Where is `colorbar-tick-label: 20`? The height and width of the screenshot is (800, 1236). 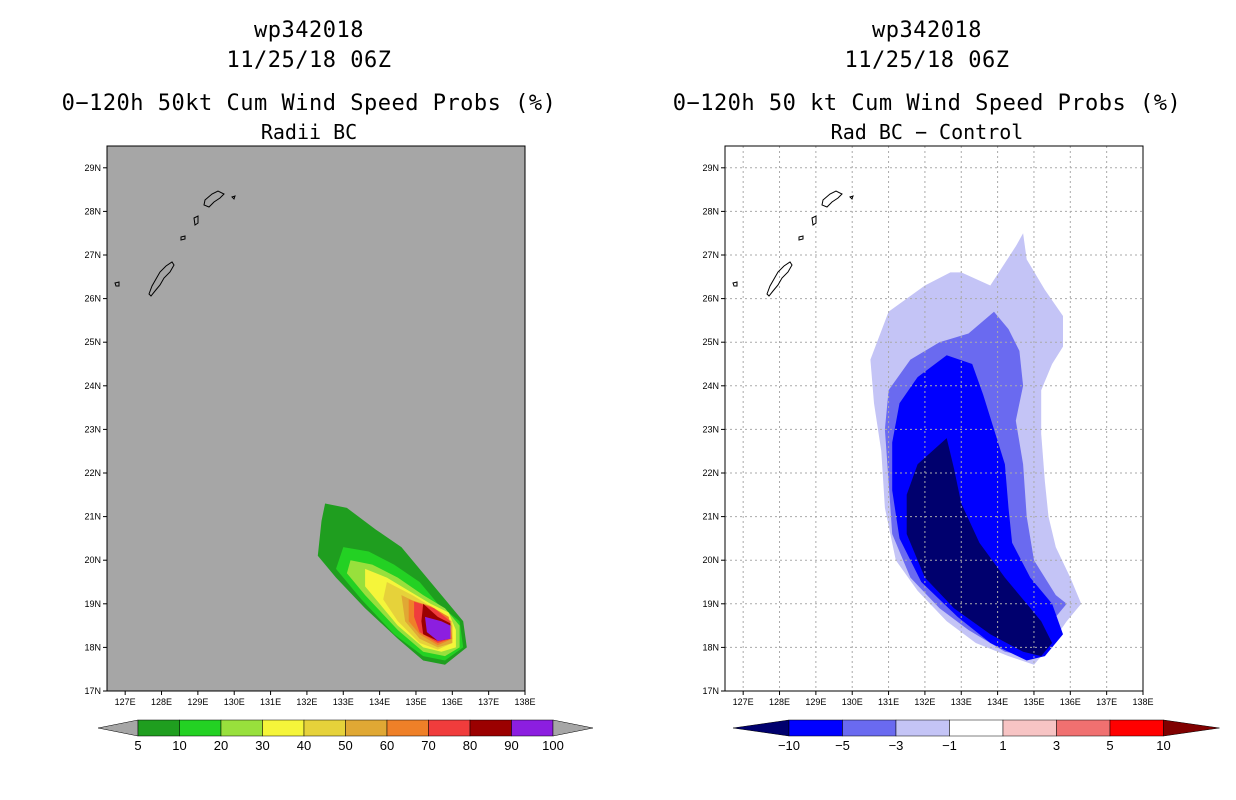
colorbar-tick-label: 20 is located at coordinates (221, 745).